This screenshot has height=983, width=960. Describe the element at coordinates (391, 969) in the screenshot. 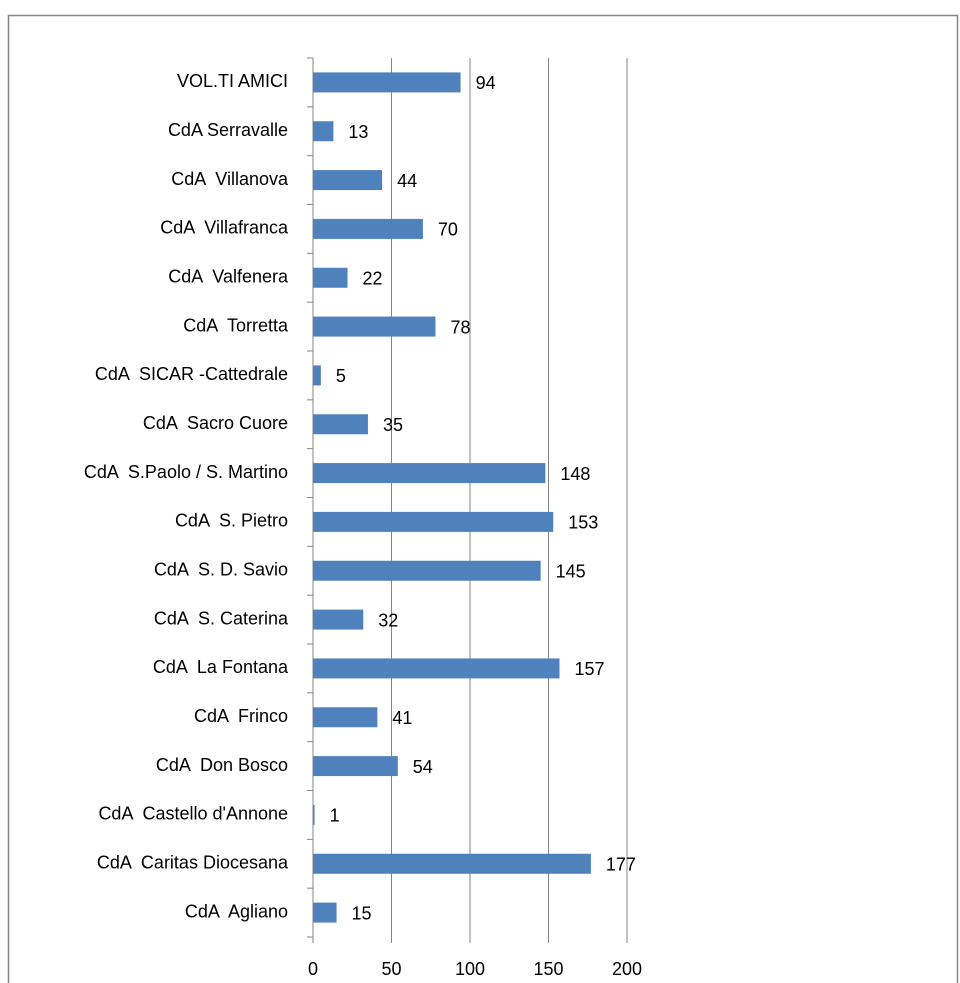

I see `x-tick-label: 50` at that location.